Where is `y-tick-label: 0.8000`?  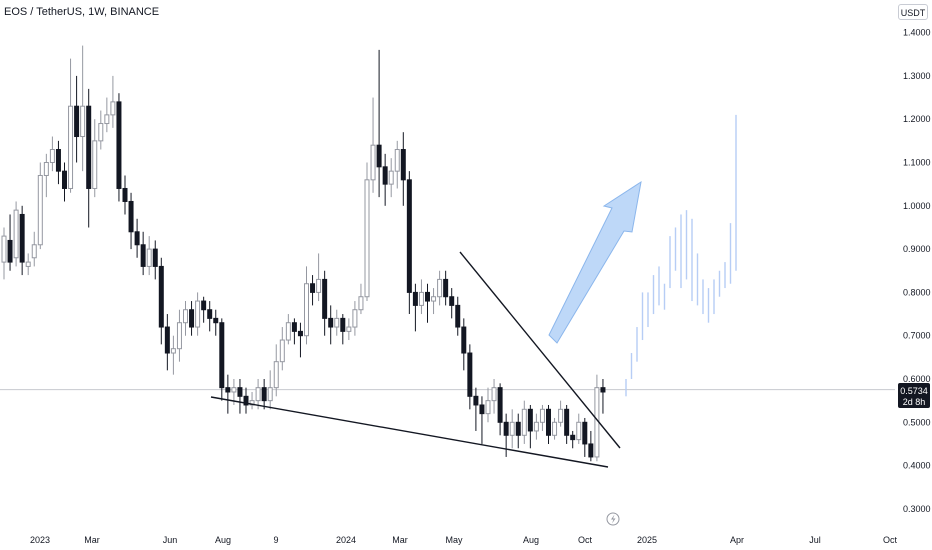
y-tick-label: 0.8000 is located at coordinates (917, 292).